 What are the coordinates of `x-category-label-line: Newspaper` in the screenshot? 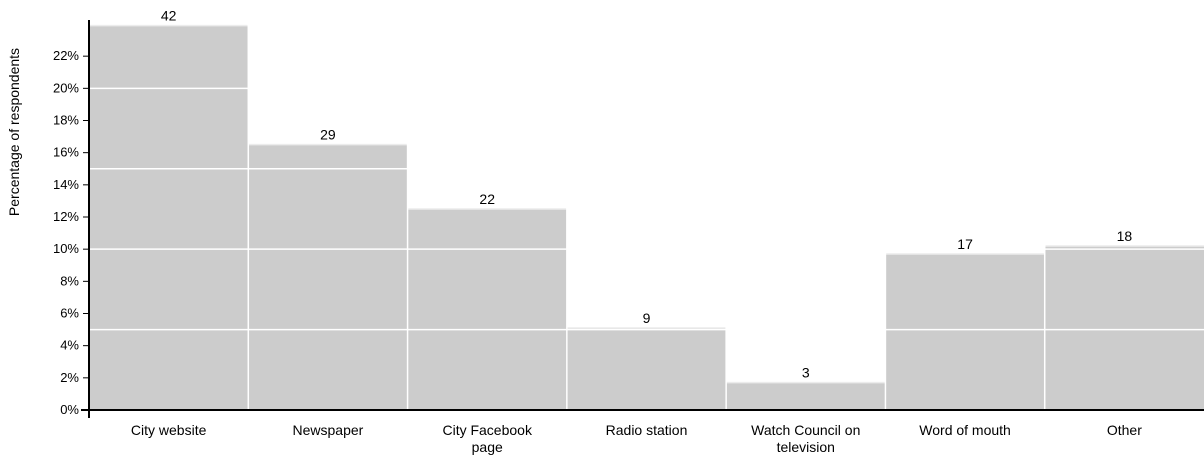 It's located at (328, 430).